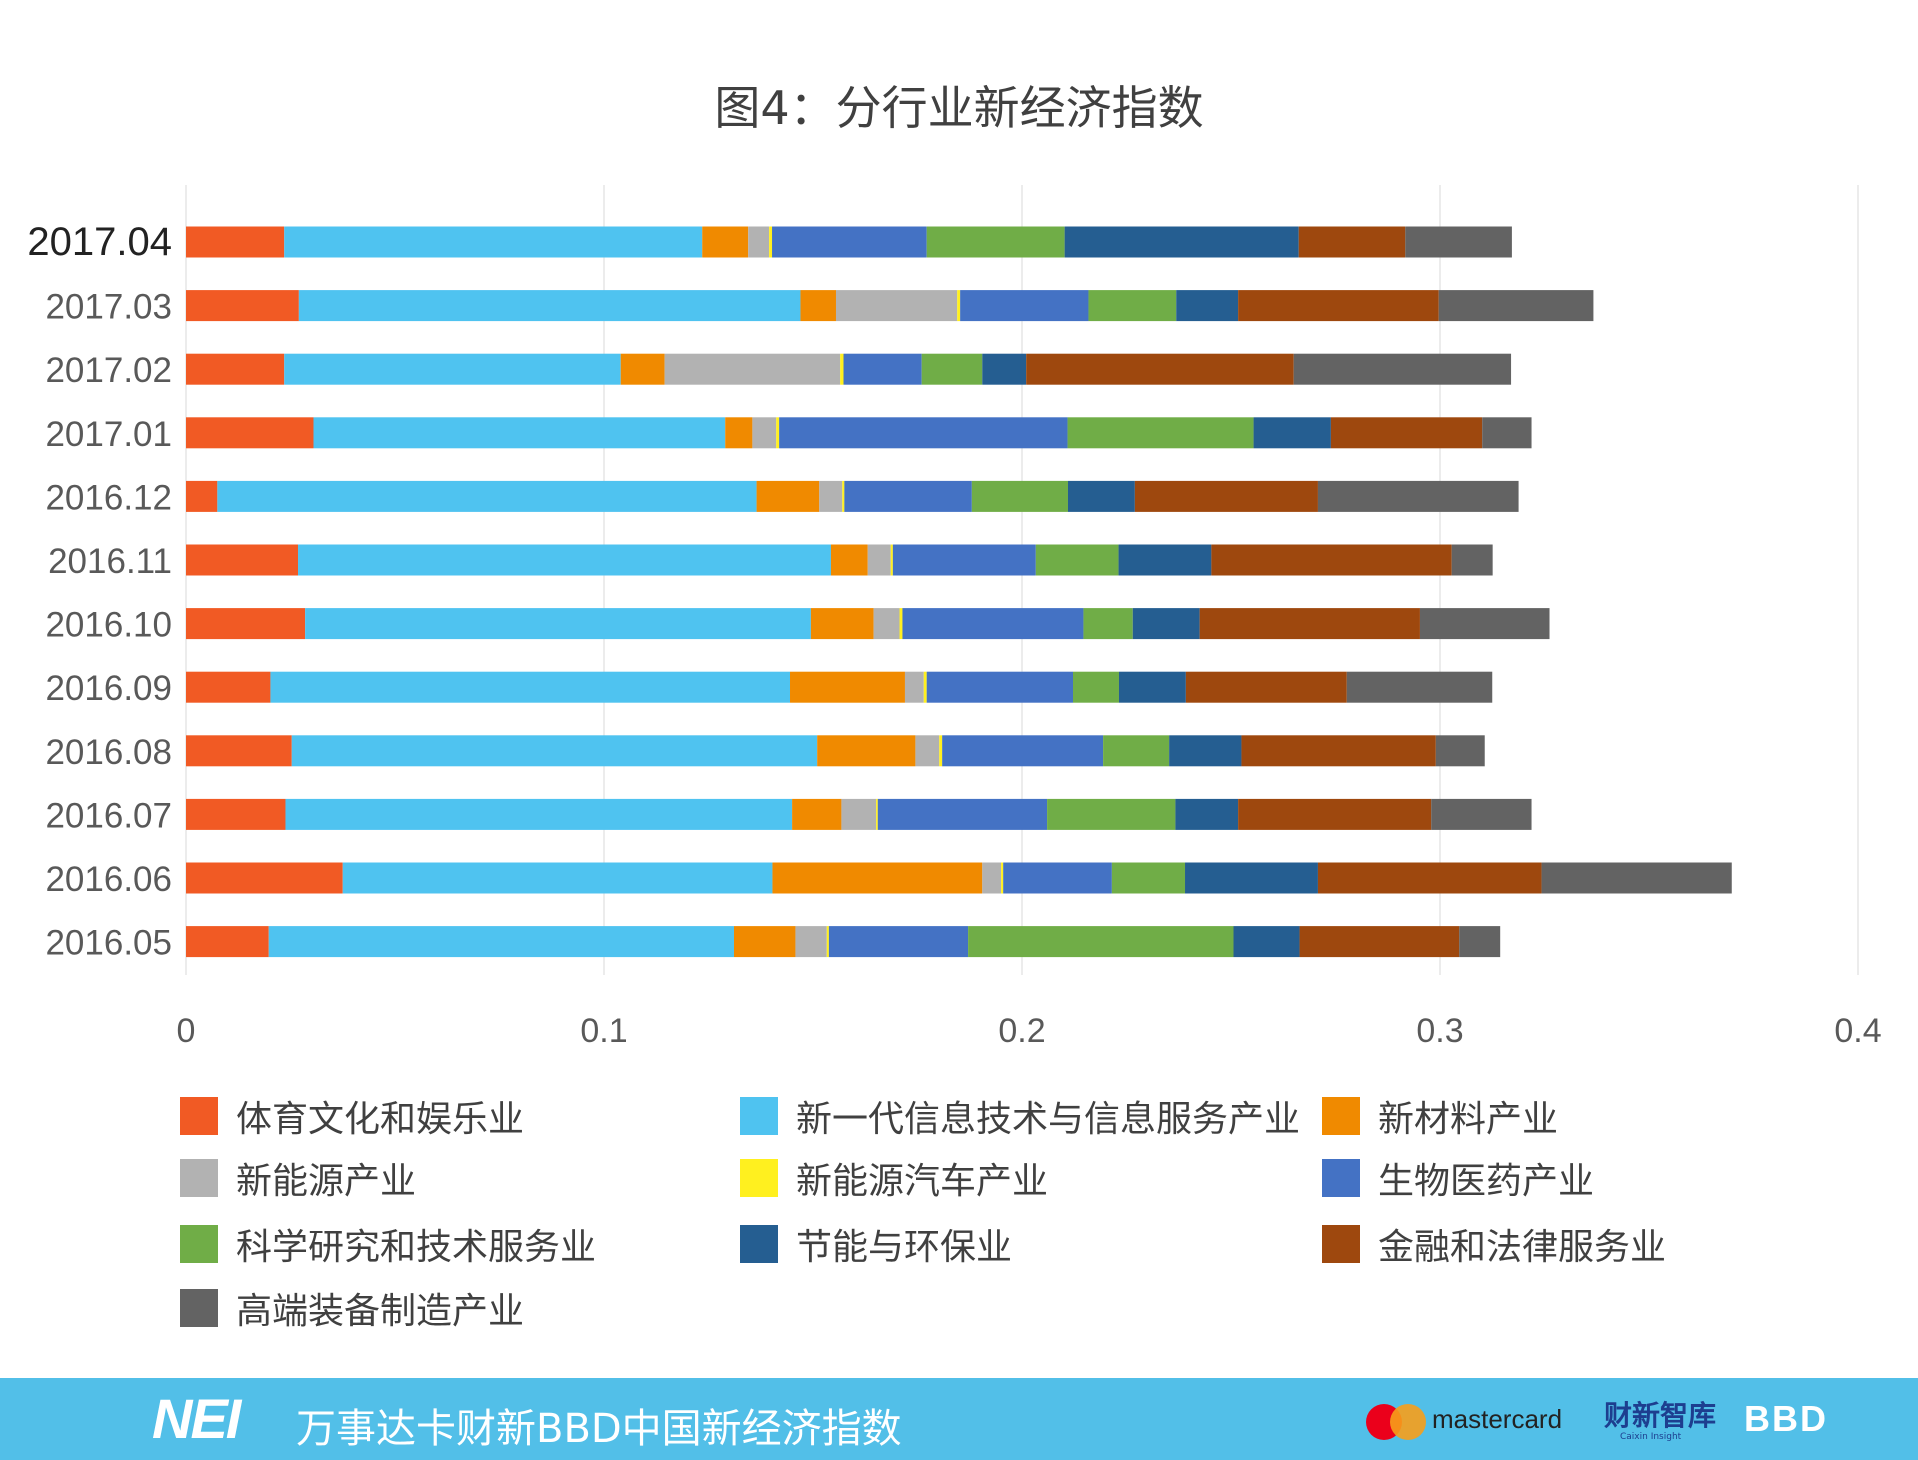  I want to click on legend-item: 科学研究和技术服务业, so click(388, 1244).